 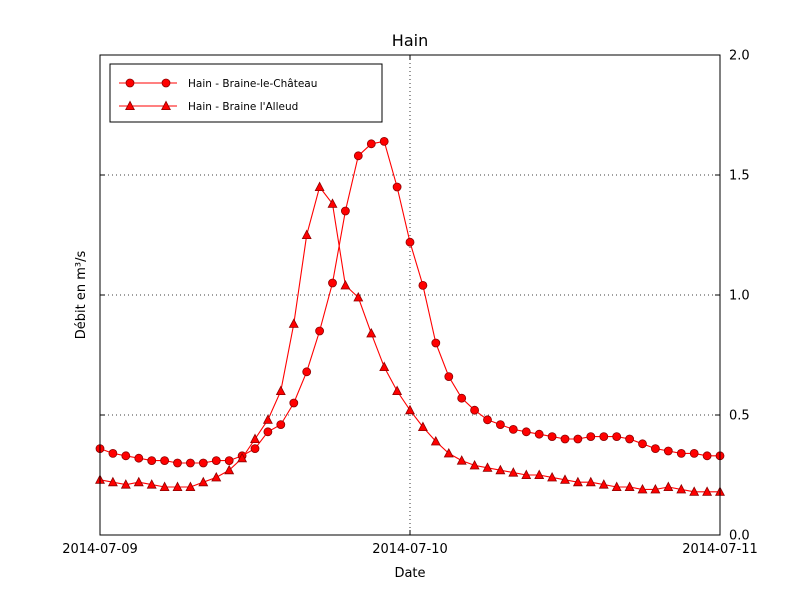 What do you see at coordinates (739, 56) in the screenshot?
I see `y-tick-label: 2.0` at bounding box center [739, 56].